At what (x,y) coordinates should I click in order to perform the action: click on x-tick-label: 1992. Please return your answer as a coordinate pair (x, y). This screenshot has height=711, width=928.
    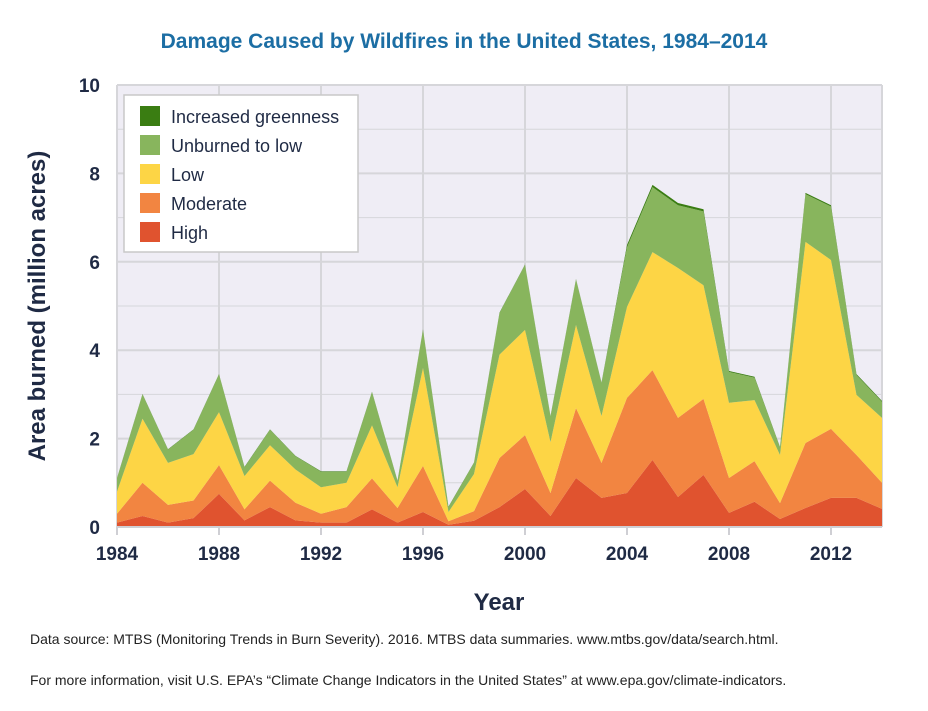
    Looking at the image, I should click on (321, 554).